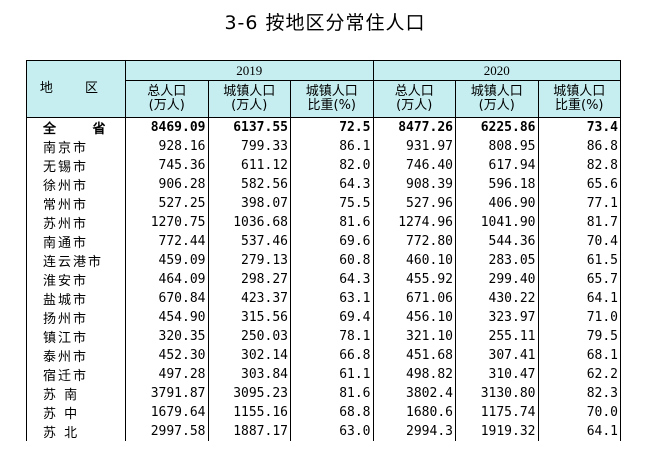 This screenshot has width=650, height=467. What do you see at coordinates (332, 412) in the screenshot?
I see `value-cell: 68.8` at bounding box center [332, 412].